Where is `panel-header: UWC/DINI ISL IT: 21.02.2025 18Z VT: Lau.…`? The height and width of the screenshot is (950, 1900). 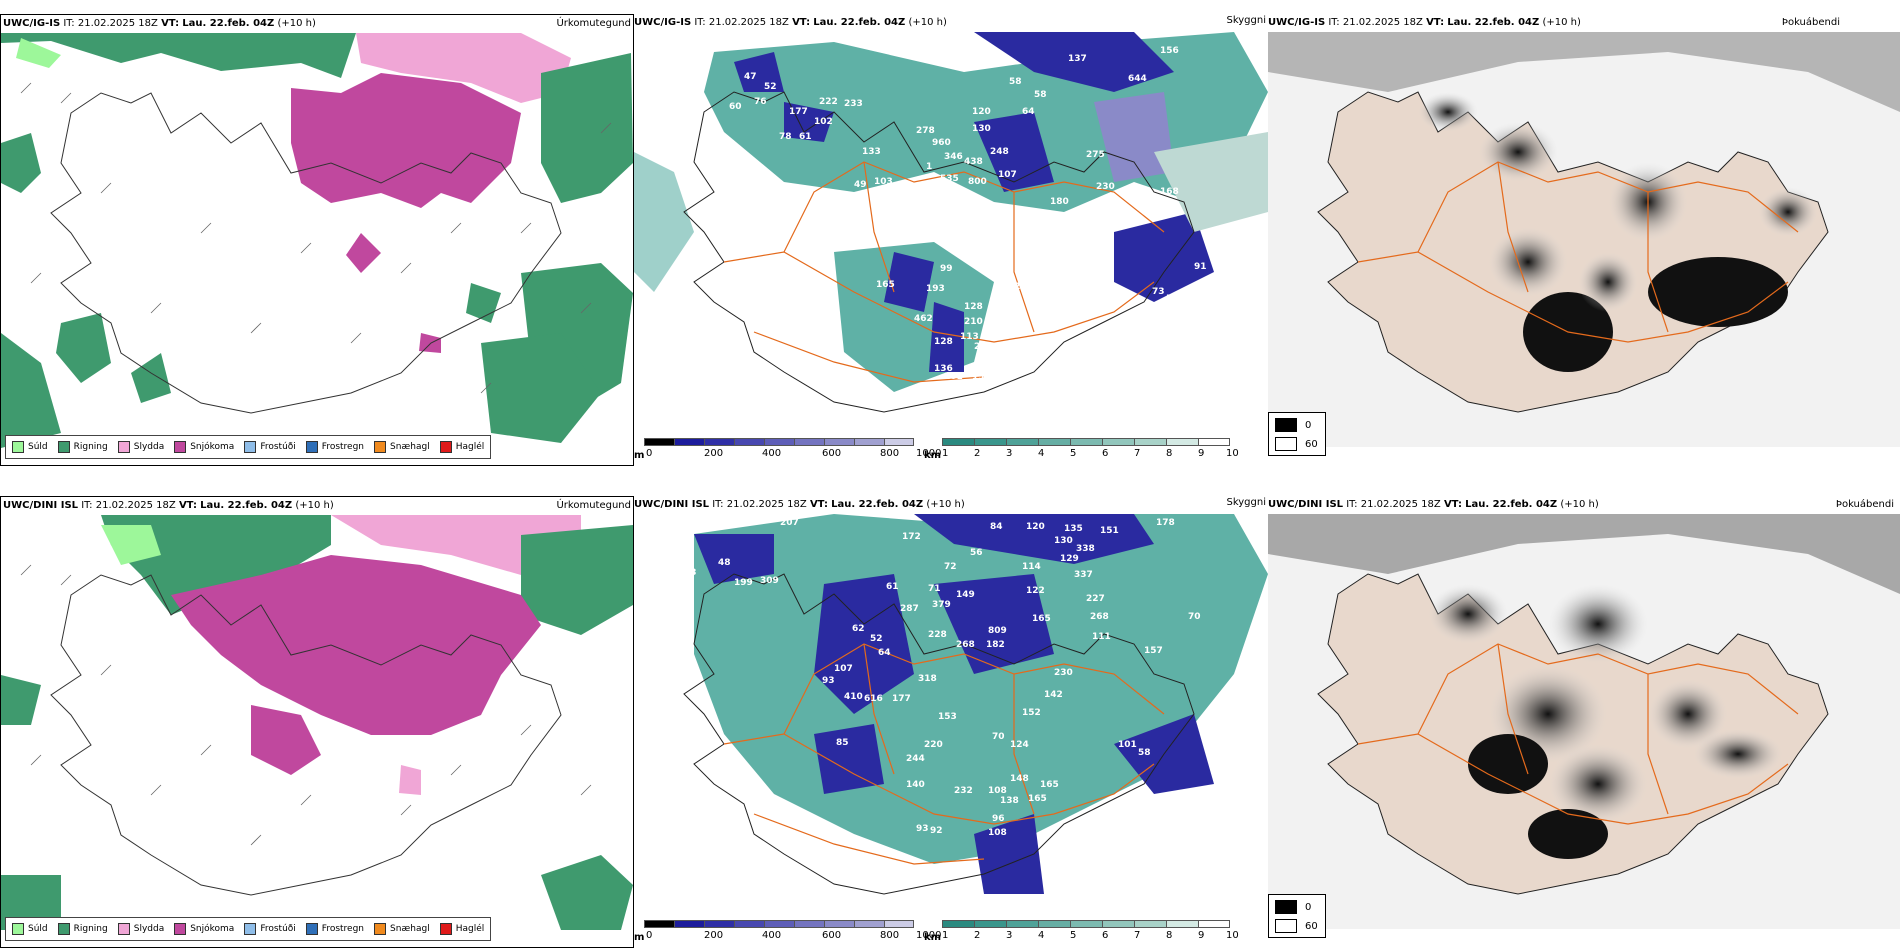
panel-header: UWC/DINI ISL IT: 21.02.2025 18Z VT: Lau.… is located at coordinates (1433, 504).